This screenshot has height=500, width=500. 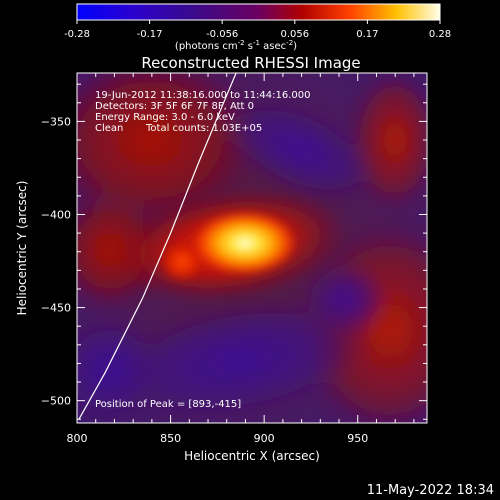 I want to click on y-axis-label: Heliocentric Y (arcsec), so click(x=22, y=248).